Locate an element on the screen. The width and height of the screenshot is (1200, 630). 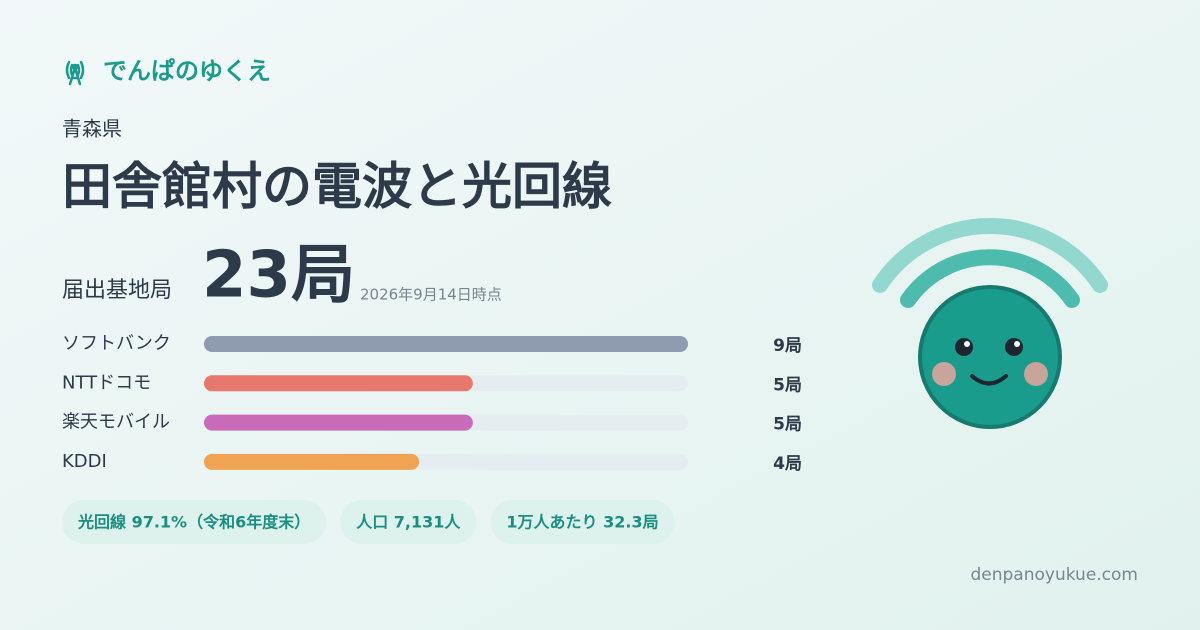
station-count: 23局 is located at coordinates (278, 276).